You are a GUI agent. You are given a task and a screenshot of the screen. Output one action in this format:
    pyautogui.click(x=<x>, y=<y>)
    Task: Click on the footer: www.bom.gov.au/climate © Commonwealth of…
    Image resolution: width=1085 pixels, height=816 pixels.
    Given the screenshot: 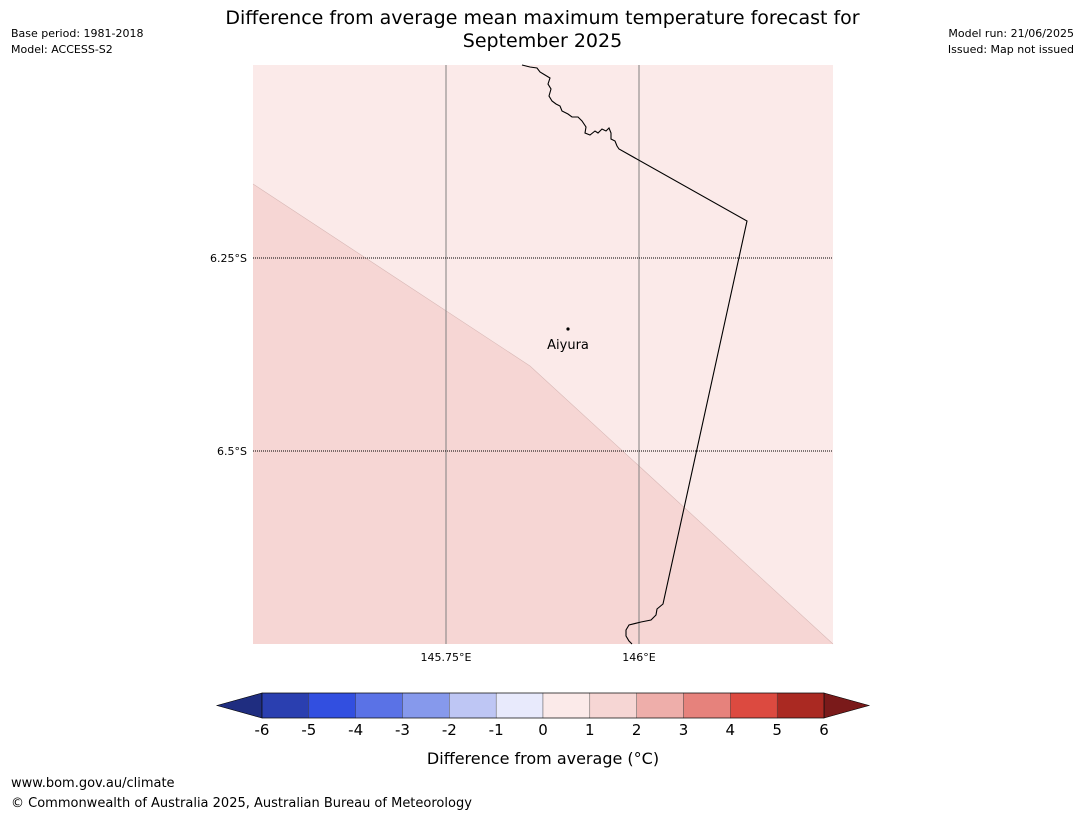 What is the action you would take?
    pyautogui.click(x=241, y=794)
    